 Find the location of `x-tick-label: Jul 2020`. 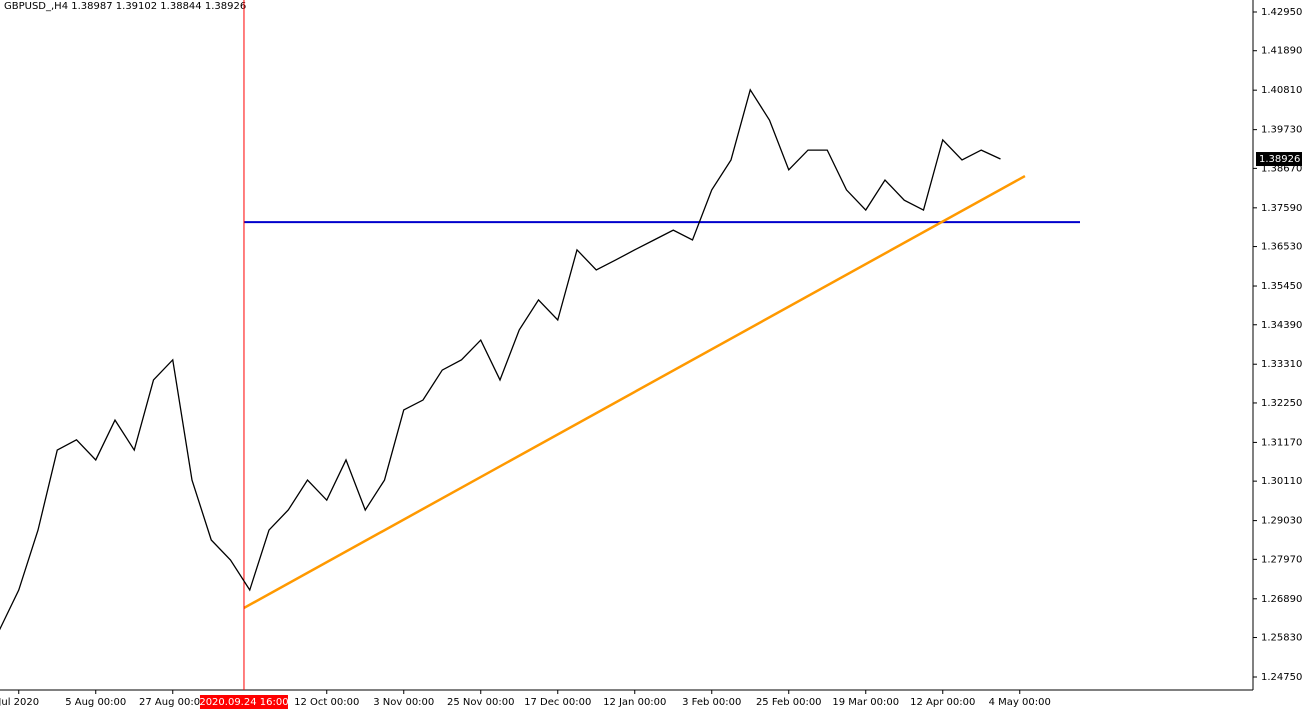

x-tick-label: Jul 2020 is located at coordinates (19, 702).